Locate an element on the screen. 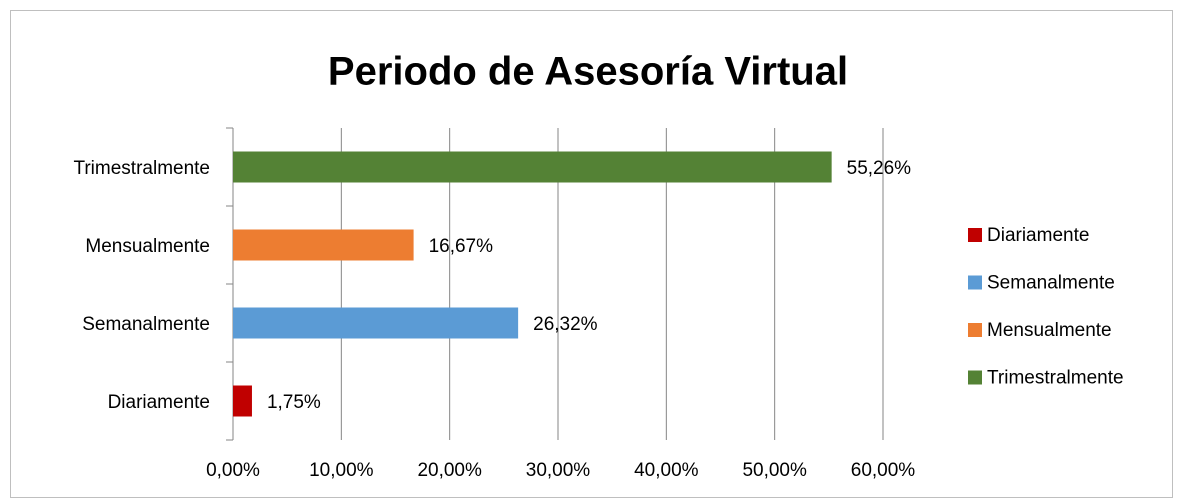 The width and height of the screenshot is (1184, 499). legend-label: Trimestralmente is located at coordinates (1055, 378).